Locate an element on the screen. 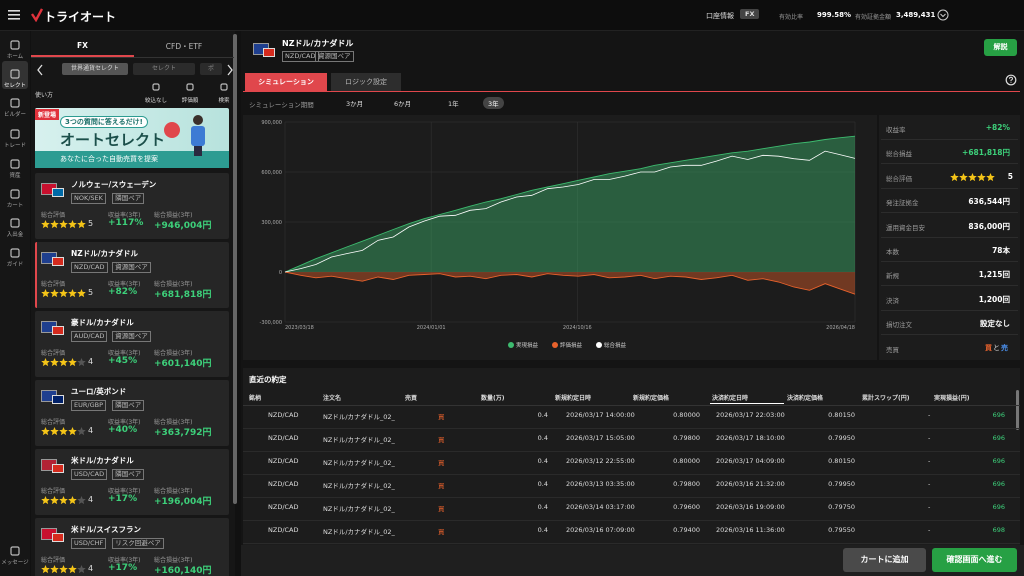 The height and width of the screenshot is (576, 1024). margin-label: 有効証拠金額 is located at coordinates (873, 16).